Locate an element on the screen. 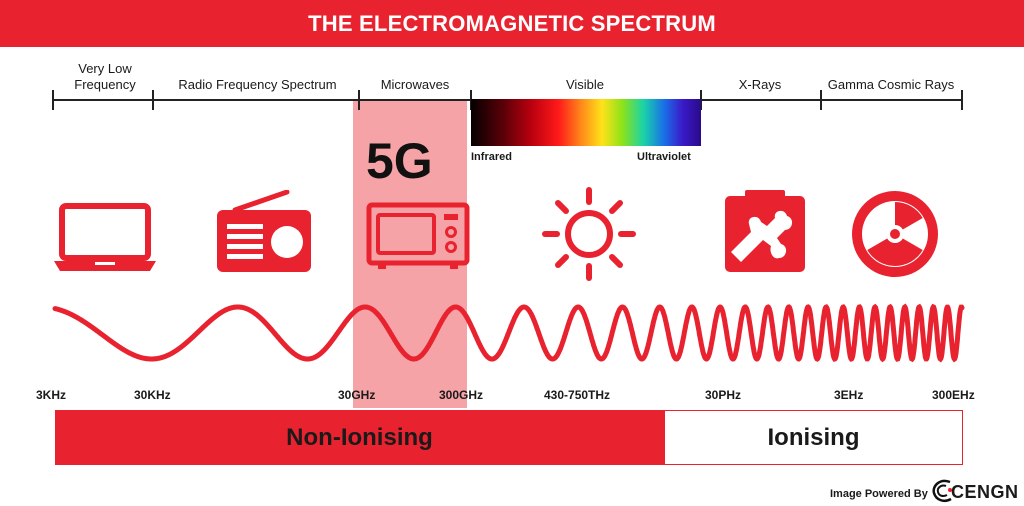 The height and width of the screenshot is (506, 1024). sun-icon is located at coordinates (589, 234).